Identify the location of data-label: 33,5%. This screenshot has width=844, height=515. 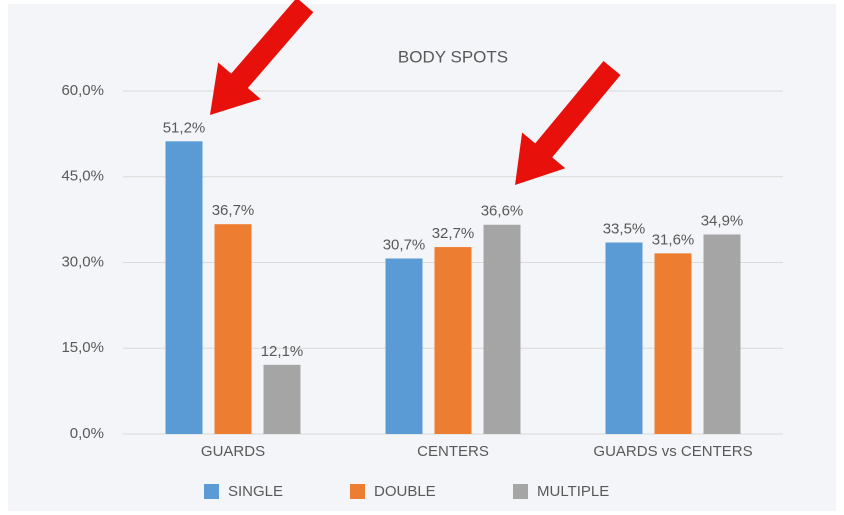
(624, 228).